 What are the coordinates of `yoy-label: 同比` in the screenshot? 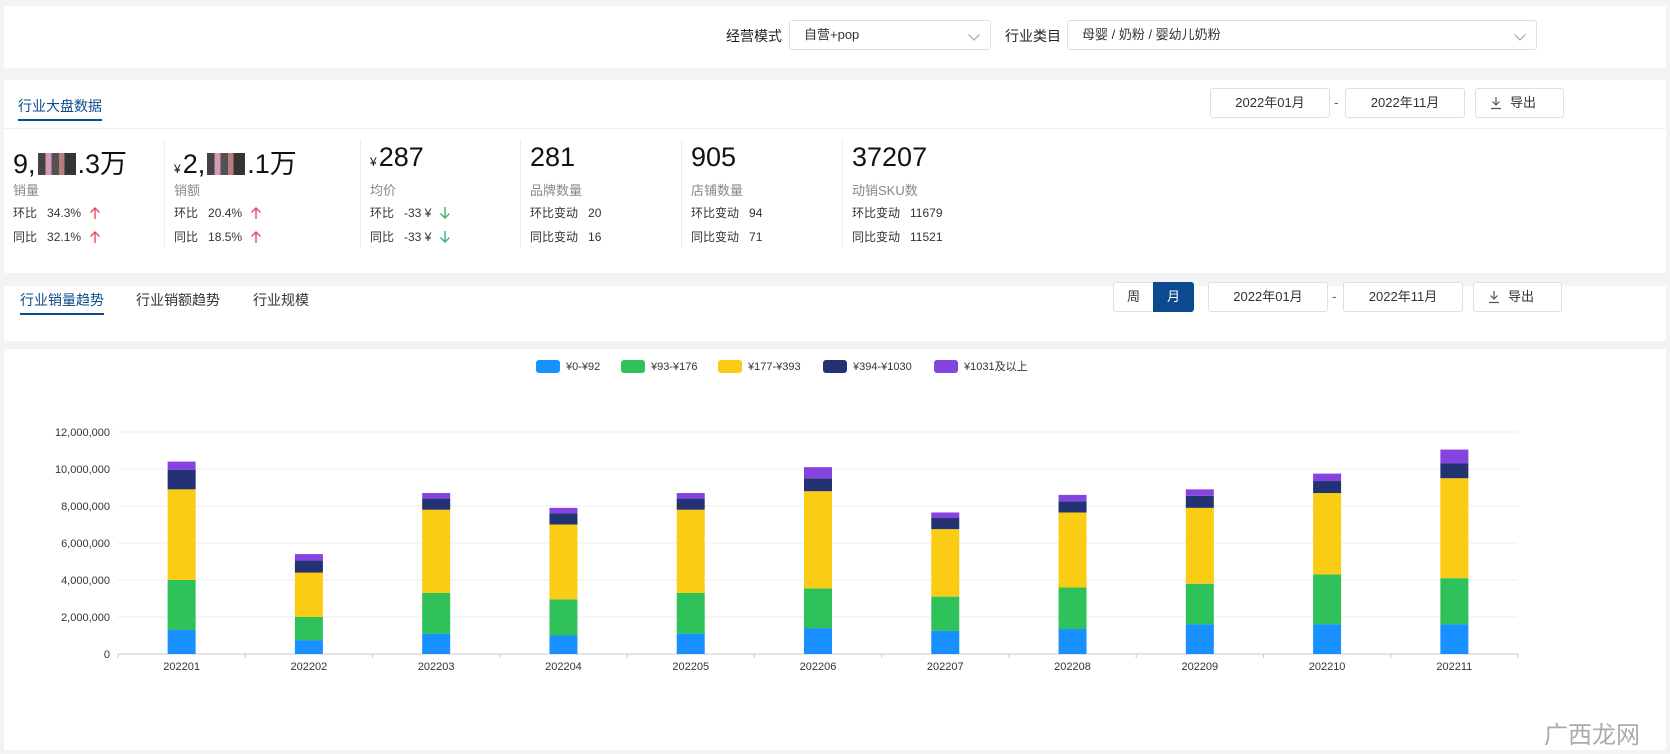 It's located at (186, 237).